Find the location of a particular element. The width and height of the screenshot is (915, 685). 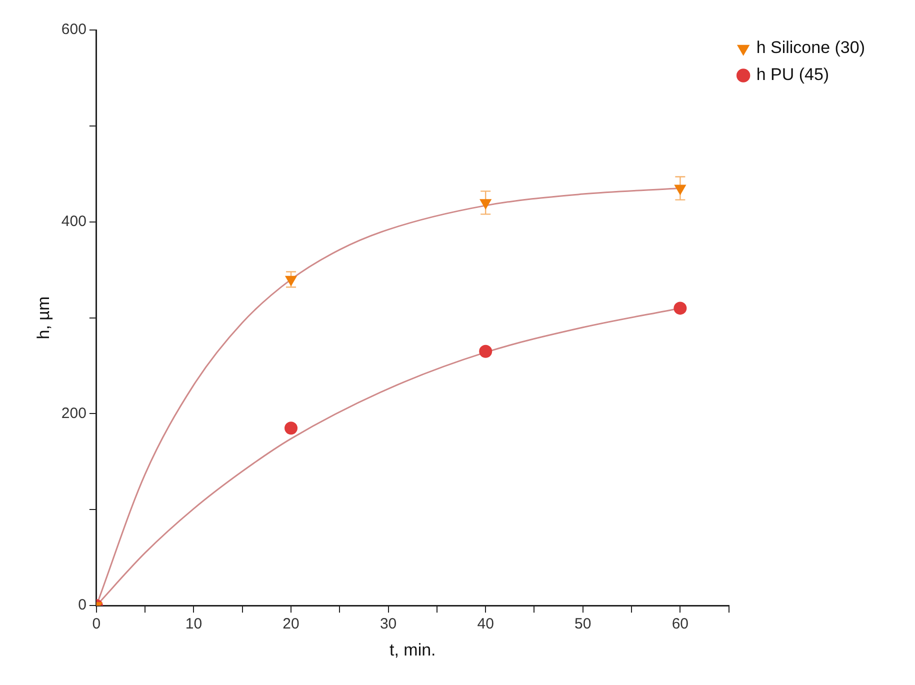

legend-label: h PU (45) is located at coordinates (793, 74).